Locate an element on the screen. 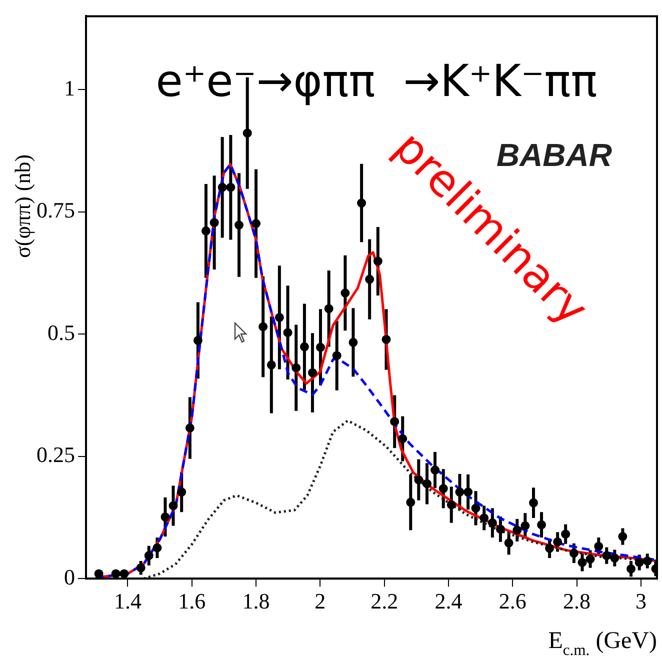 This screenshot has height=659, width=662. text: e⁺e⁻→φππ →K⁺K⁻ππ is located at coordinates (377, 82).